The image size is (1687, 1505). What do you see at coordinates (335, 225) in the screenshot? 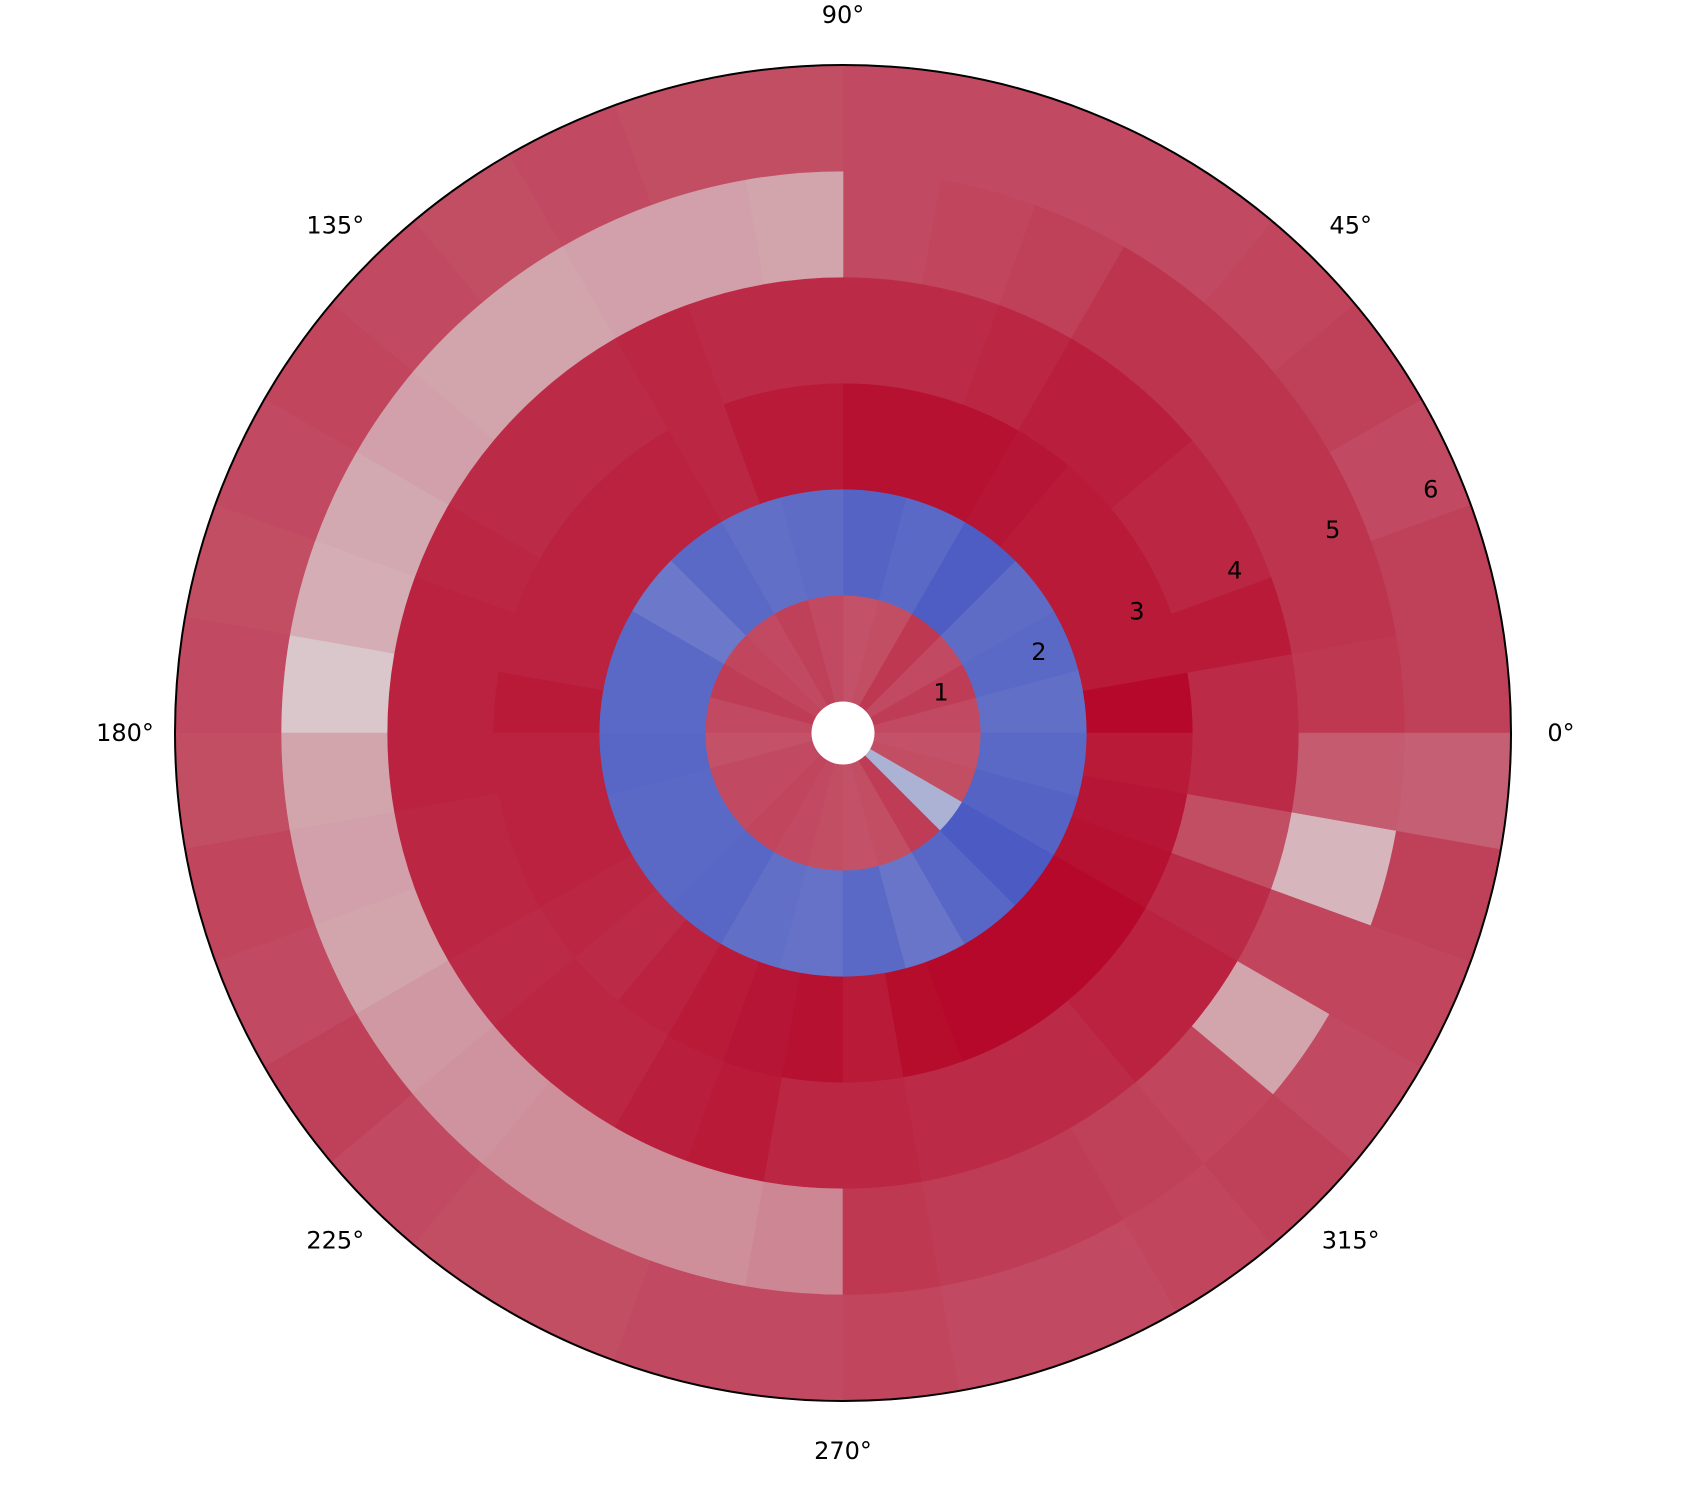
I see `angle-tick-label-135: 135°` at bounding box center [335, 225].